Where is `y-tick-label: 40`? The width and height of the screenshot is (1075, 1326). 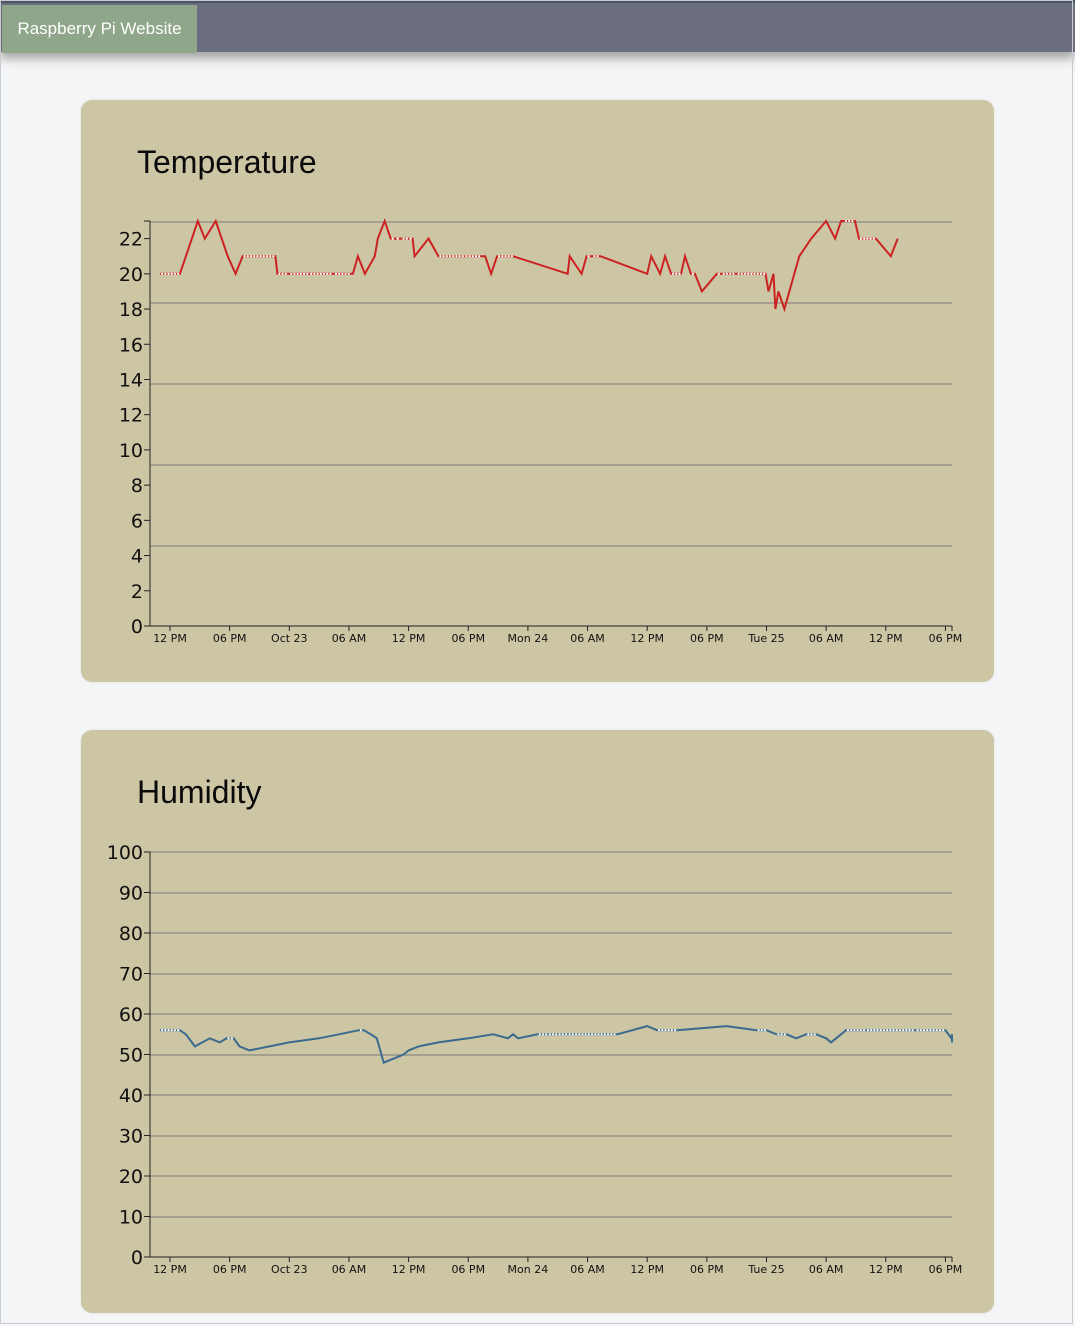
y-tick-label: 40 is located at coordinates (131, 1096).